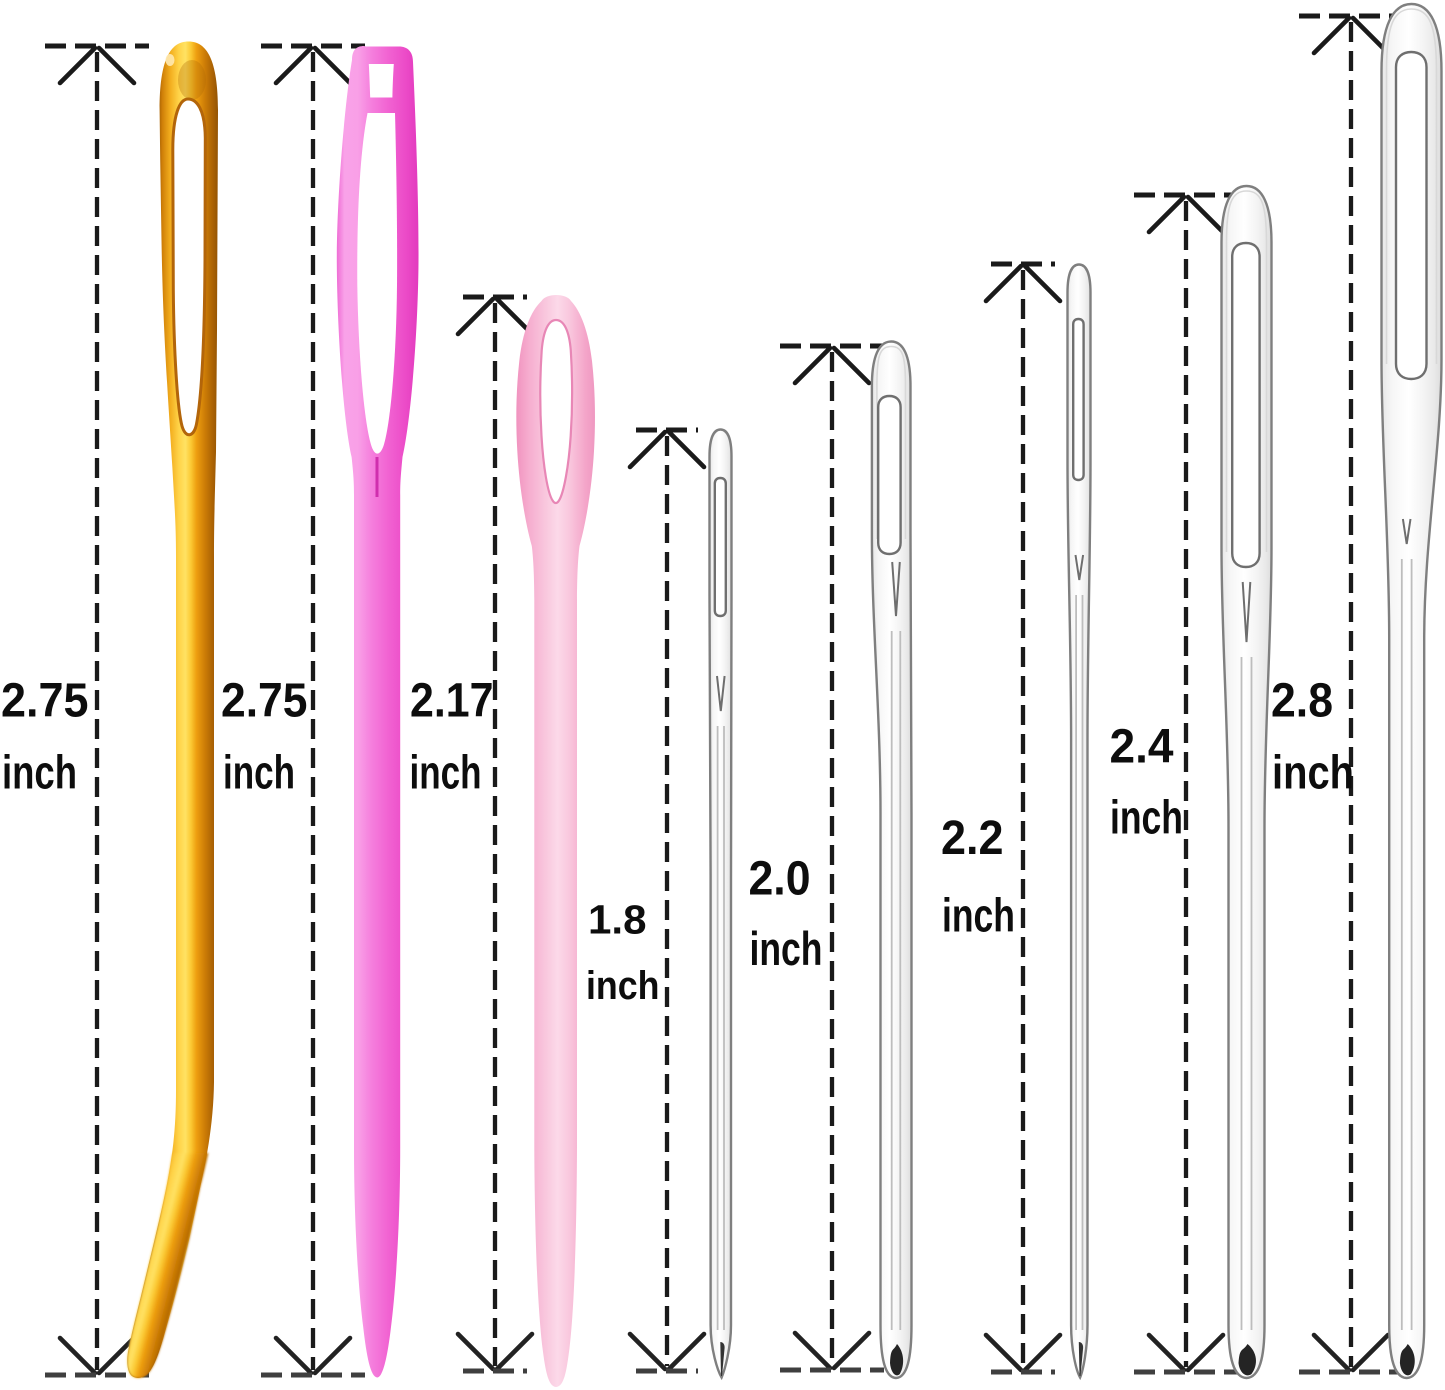 The width and height of the screenshot is (1445, 1390). Describe the element at coordinates (617, 920) in the screenshot. I see `svg-text: 1.8` at that location.